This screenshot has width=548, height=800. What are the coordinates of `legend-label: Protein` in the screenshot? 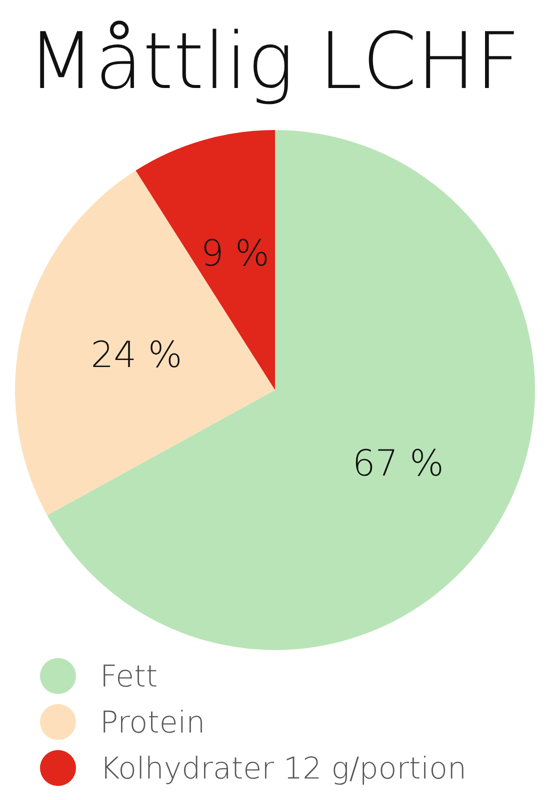 It's located at (153, 723).